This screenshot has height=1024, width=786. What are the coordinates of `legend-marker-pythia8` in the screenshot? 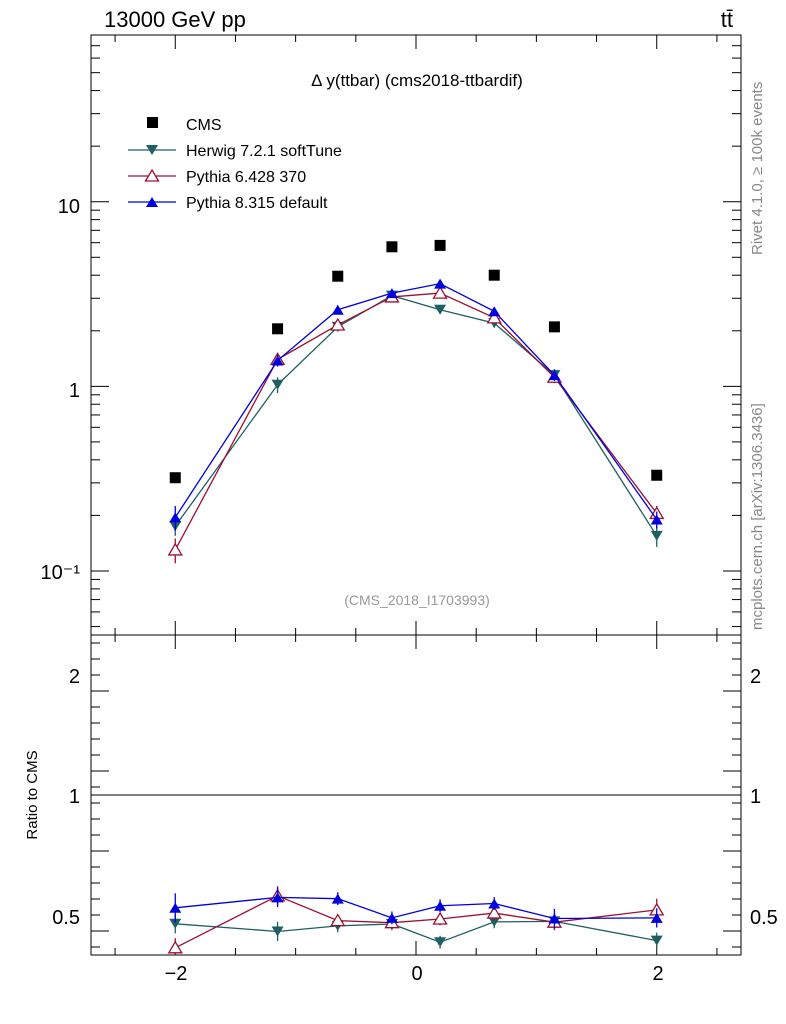 It's located at (152, 202).